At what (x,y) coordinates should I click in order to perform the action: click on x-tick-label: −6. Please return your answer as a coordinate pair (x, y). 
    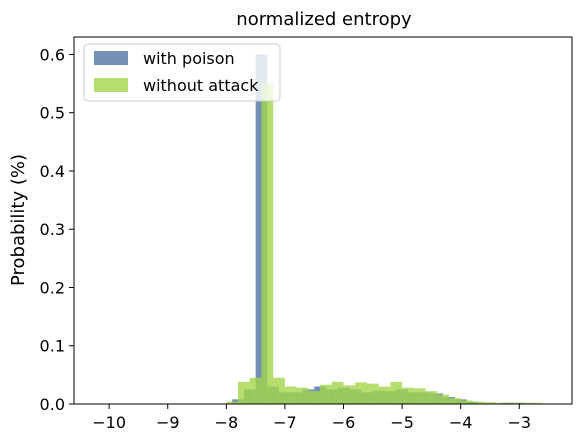
    Looking at the image, I should click on (344, 422).